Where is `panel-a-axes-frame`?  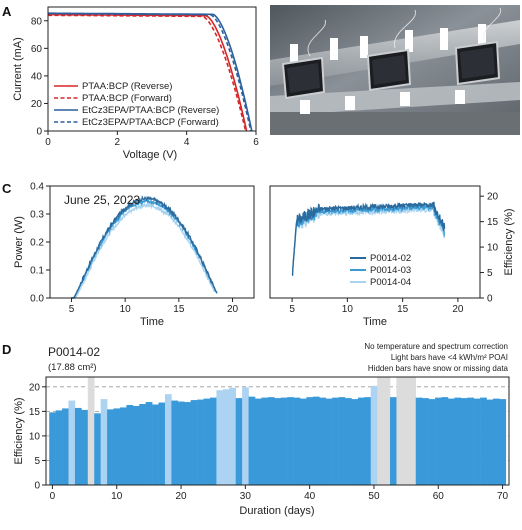 panel-a-axes-frame is located at coordinates (152, 69).